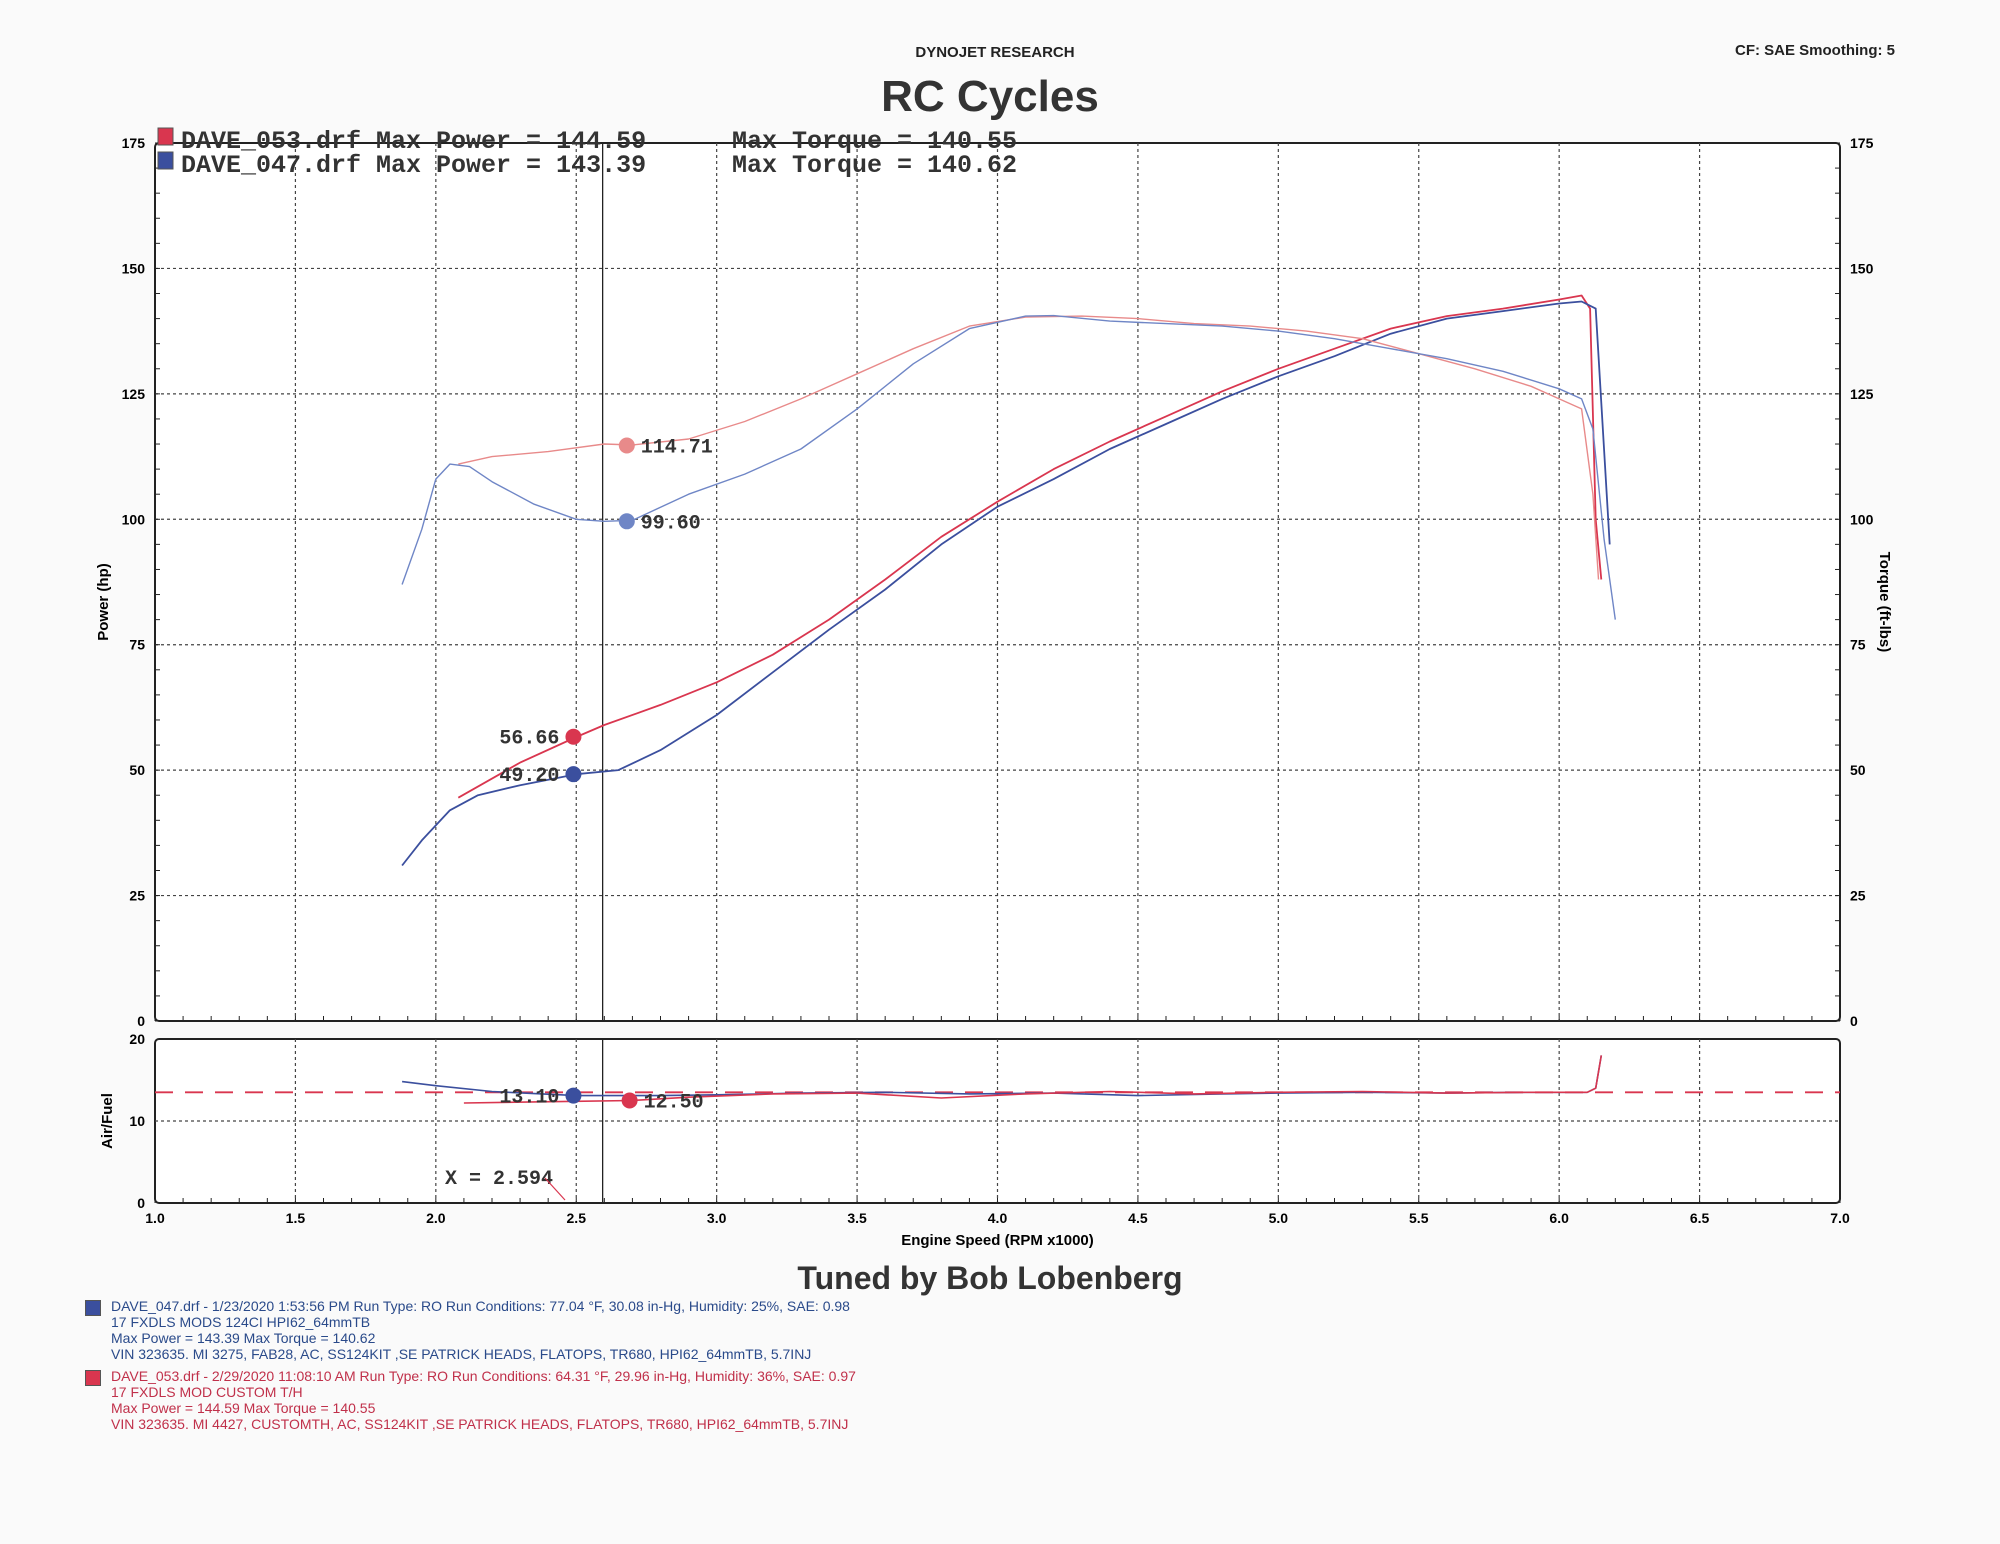 Image resolution: width=2000 pixels, height=1544 pixels. I want to click on right-y-tick-label: 100, so click(1862, 519).